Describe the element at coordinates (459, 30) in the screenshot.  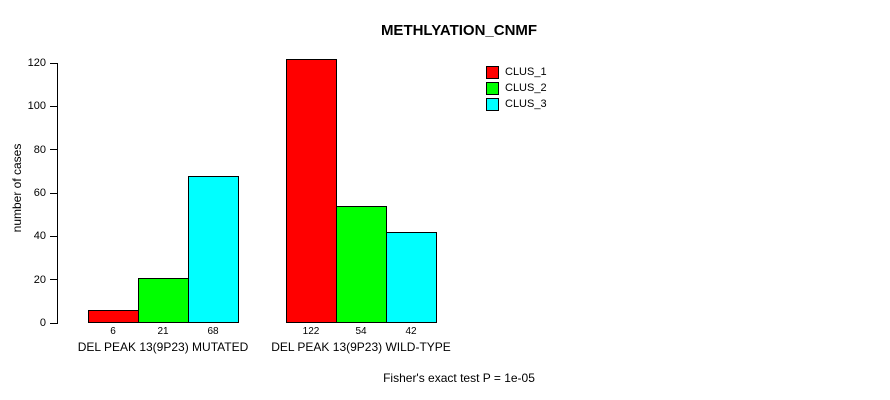
I see `chart-title: METHLYATION_CNMF` at that location.